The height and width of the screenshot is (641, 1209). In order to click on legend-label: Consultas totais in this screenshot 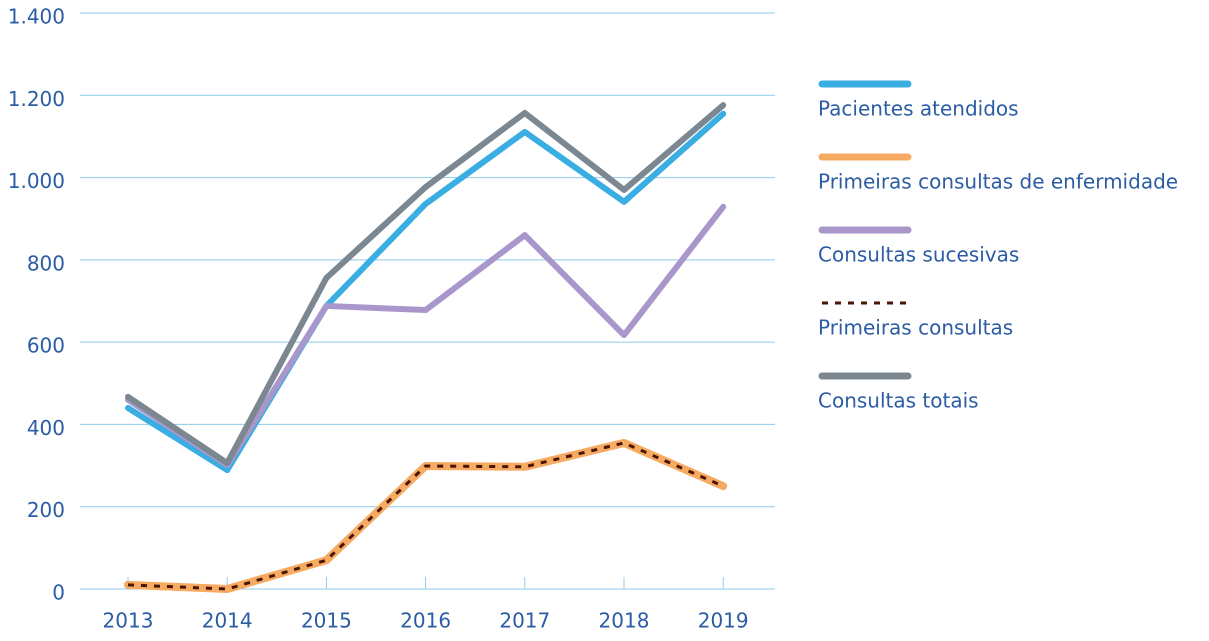, I will do `click(898, 401)`.